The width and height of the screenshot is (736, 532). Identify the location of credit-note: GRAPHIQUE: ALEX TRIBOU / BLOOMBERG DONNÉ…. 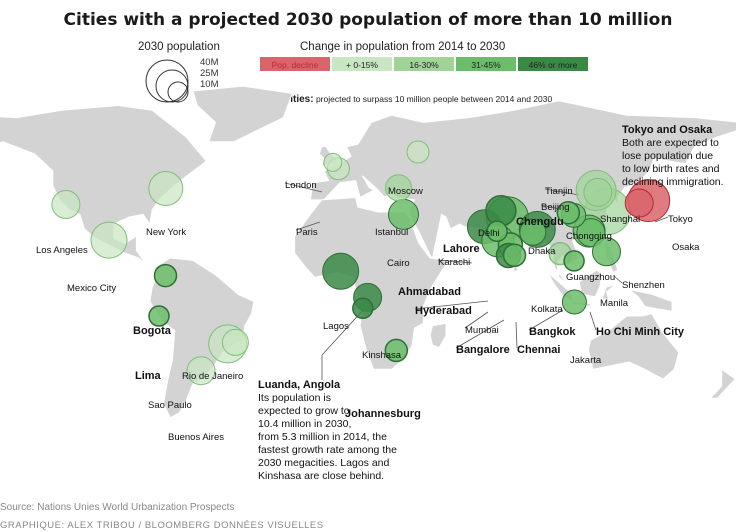
(162, 525).